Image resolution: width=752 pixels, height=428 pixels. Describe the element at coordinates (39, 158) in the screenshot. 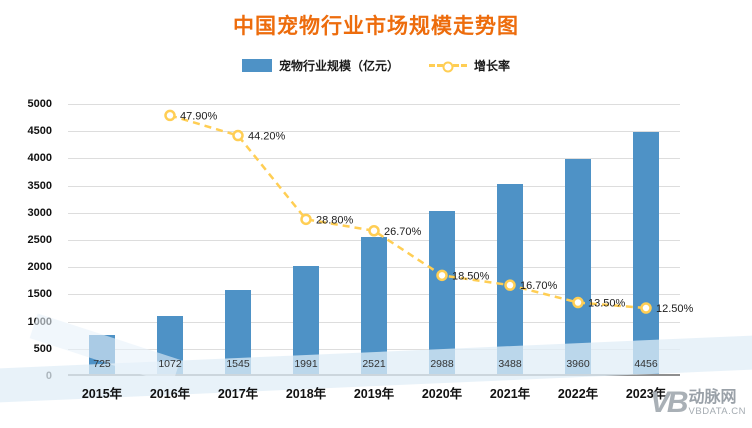

I see `y-axis-label: 4000` at that location.